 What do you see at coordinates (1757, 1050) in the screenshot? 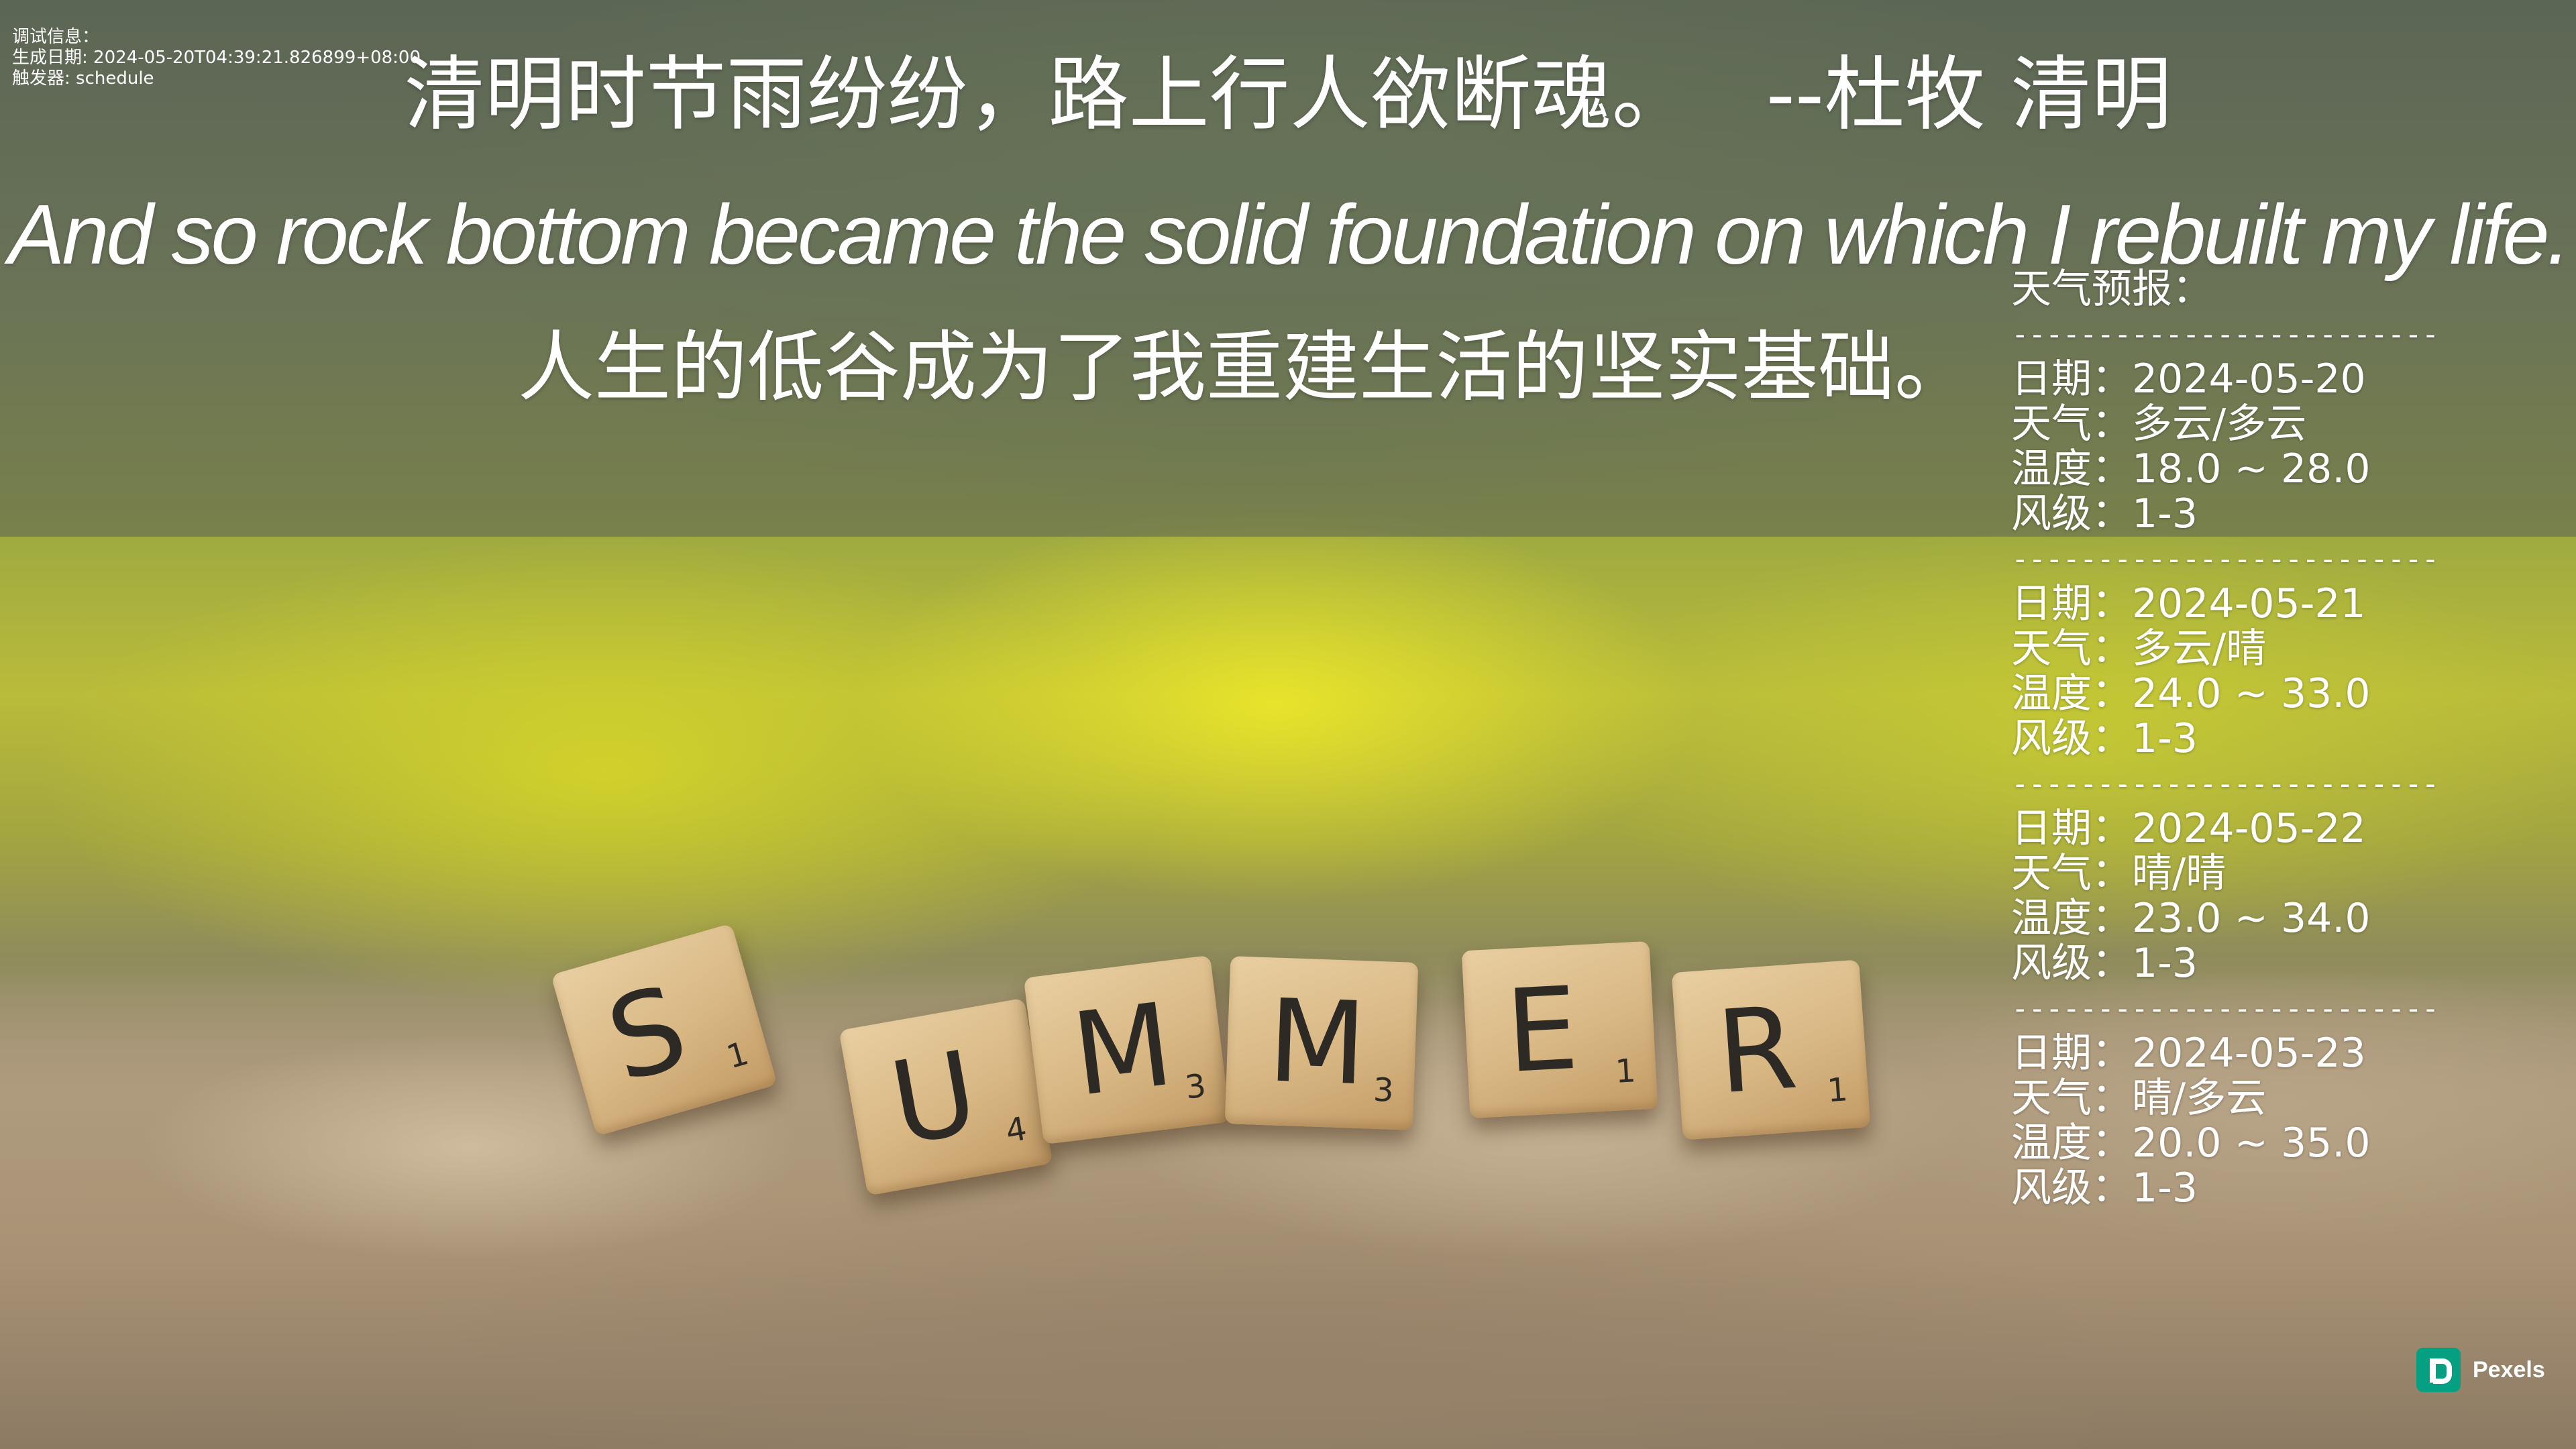
I see `tile-letter: R` at bounding box center [1757, 1050].